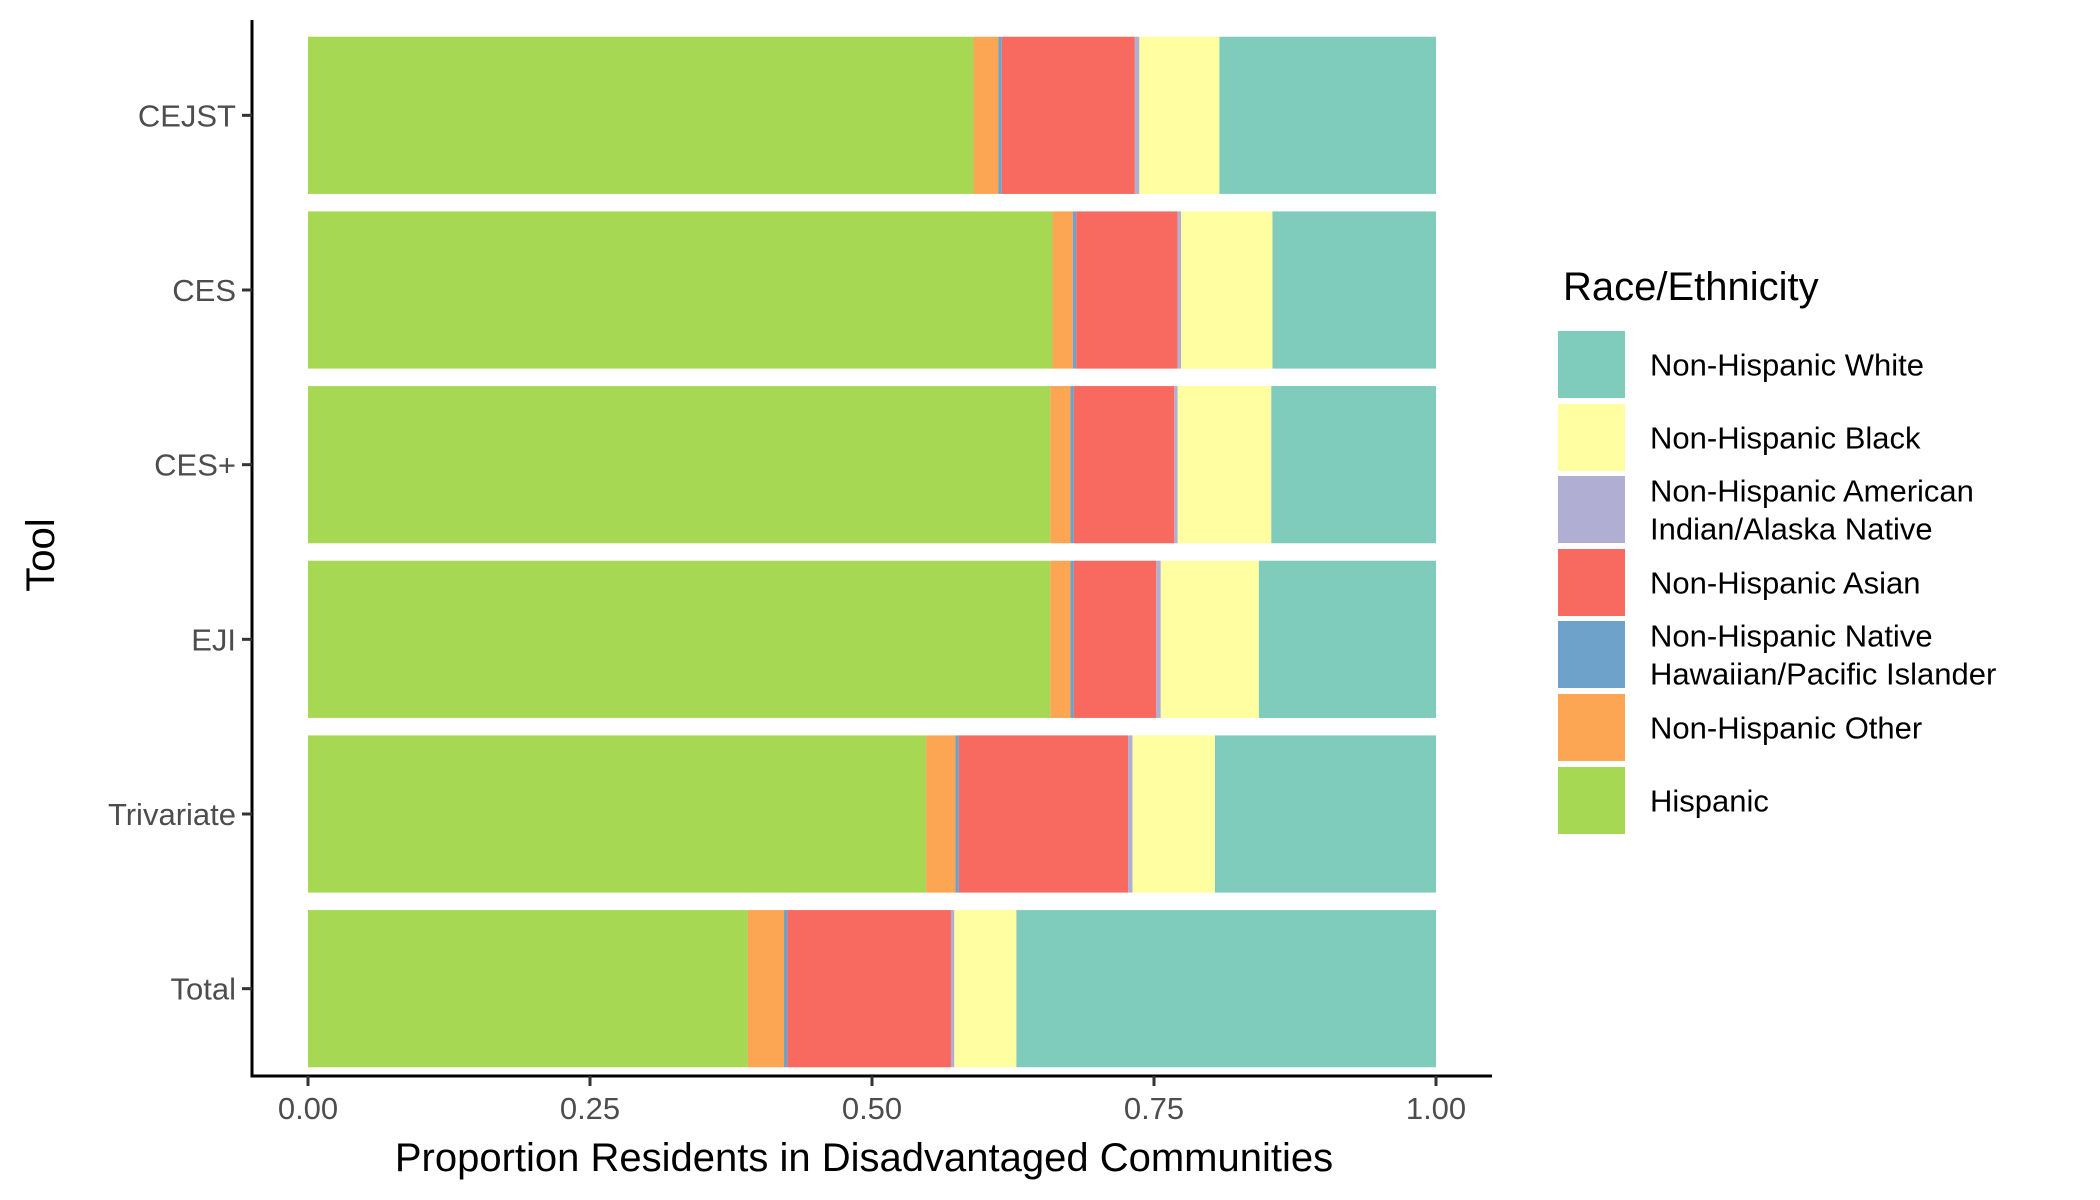 This screenshot has width=2100, height=1200. Describe the element at coordinates (41, 554) in the screenshot. I see `y-axis-title: Tool` at that location.